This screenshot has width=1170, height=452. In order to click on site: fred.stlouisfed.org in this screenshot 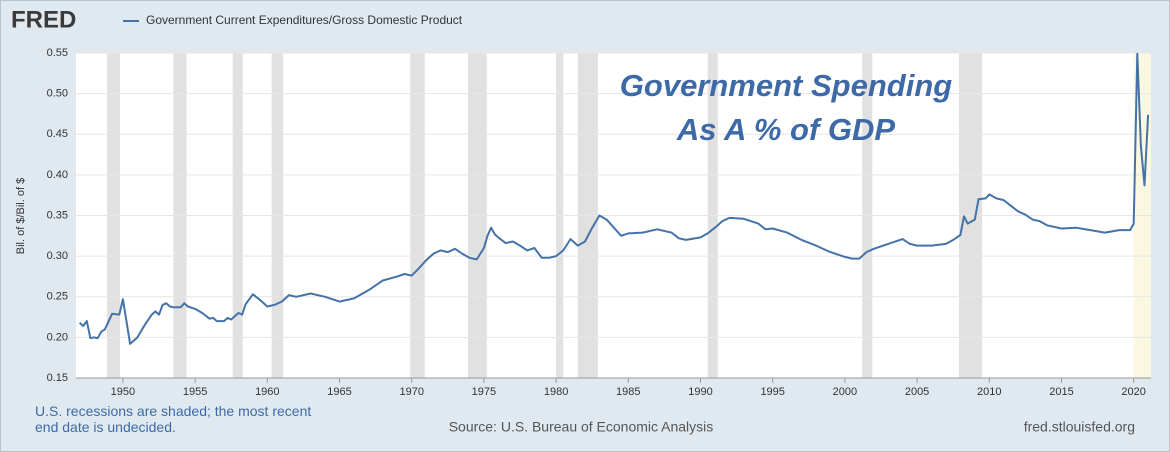, I will do `click(1079, 427)`.